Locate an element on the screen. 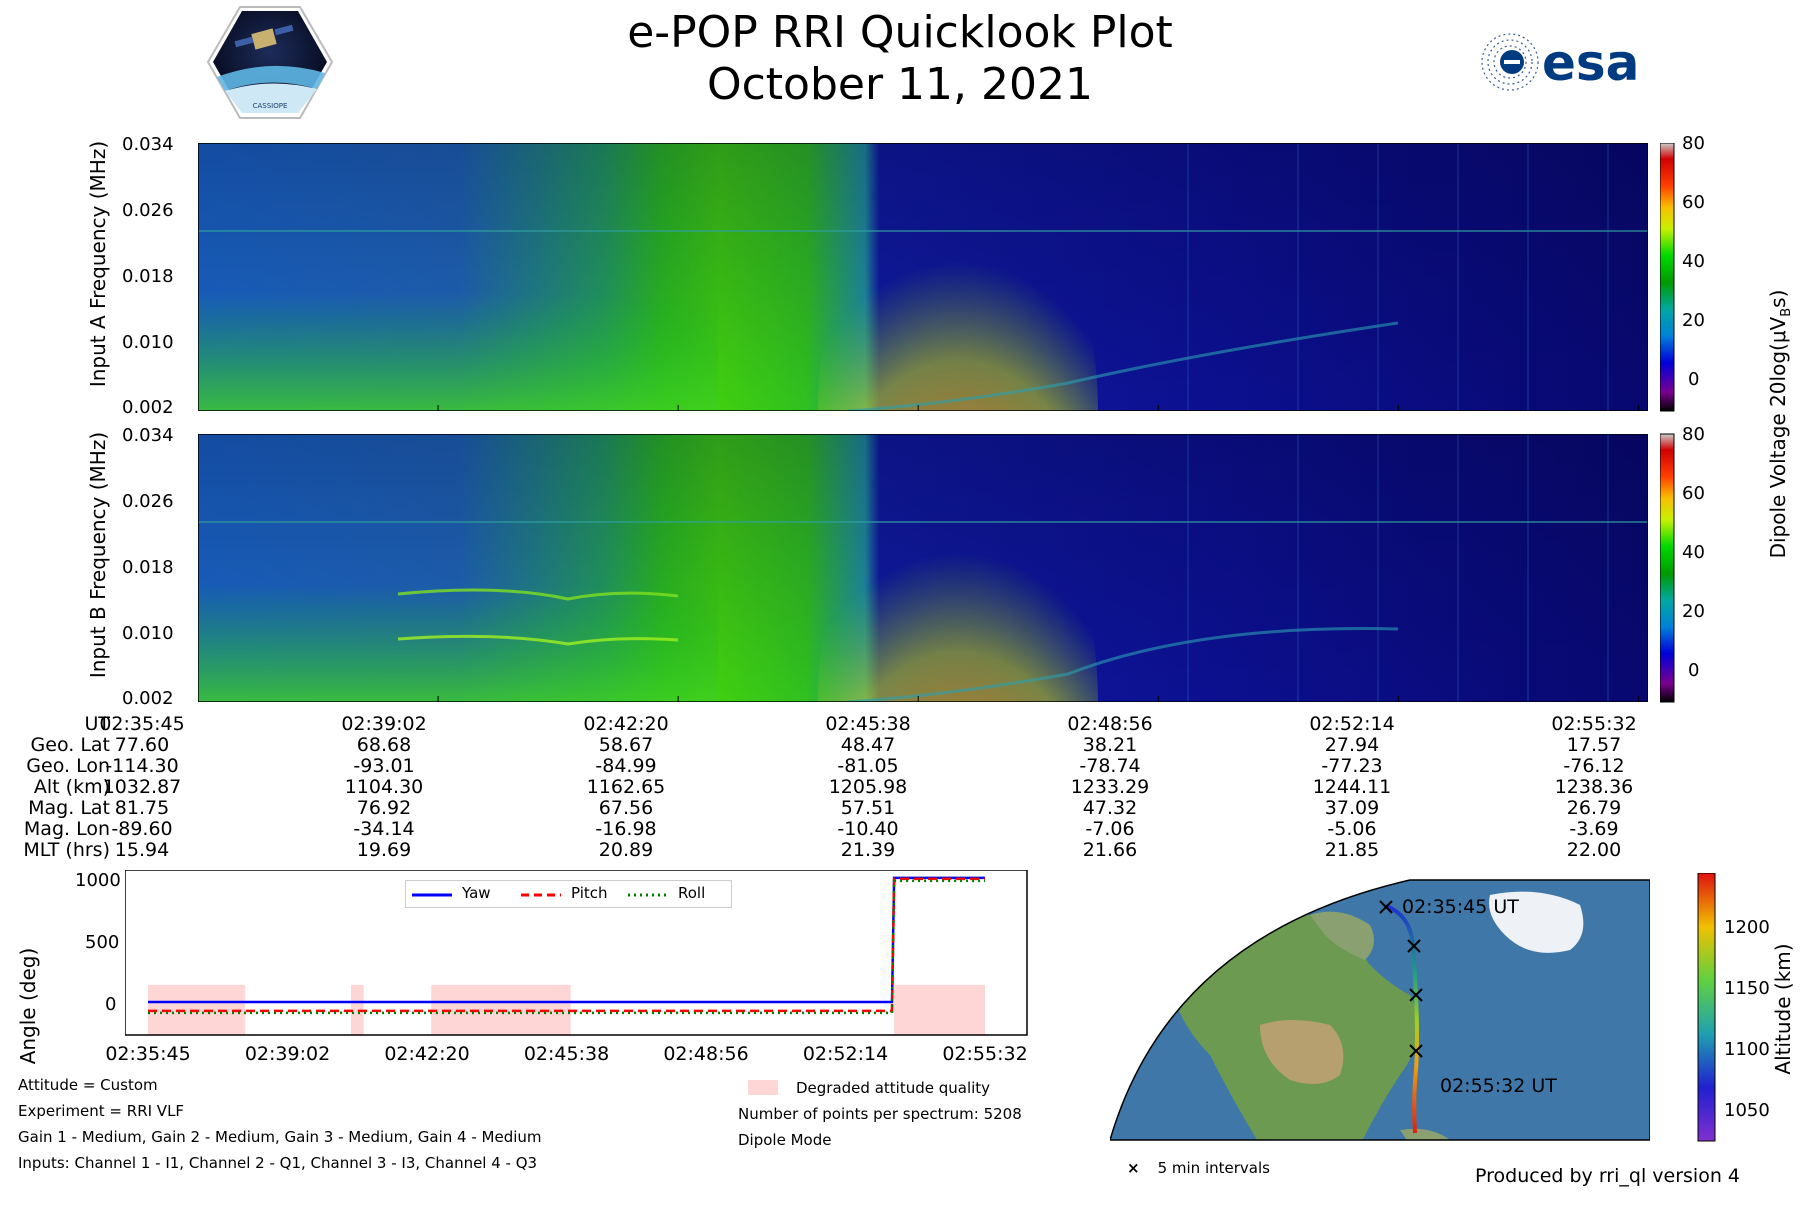  ytick-b-3: 0.010 is located at coordinates (148, 633).